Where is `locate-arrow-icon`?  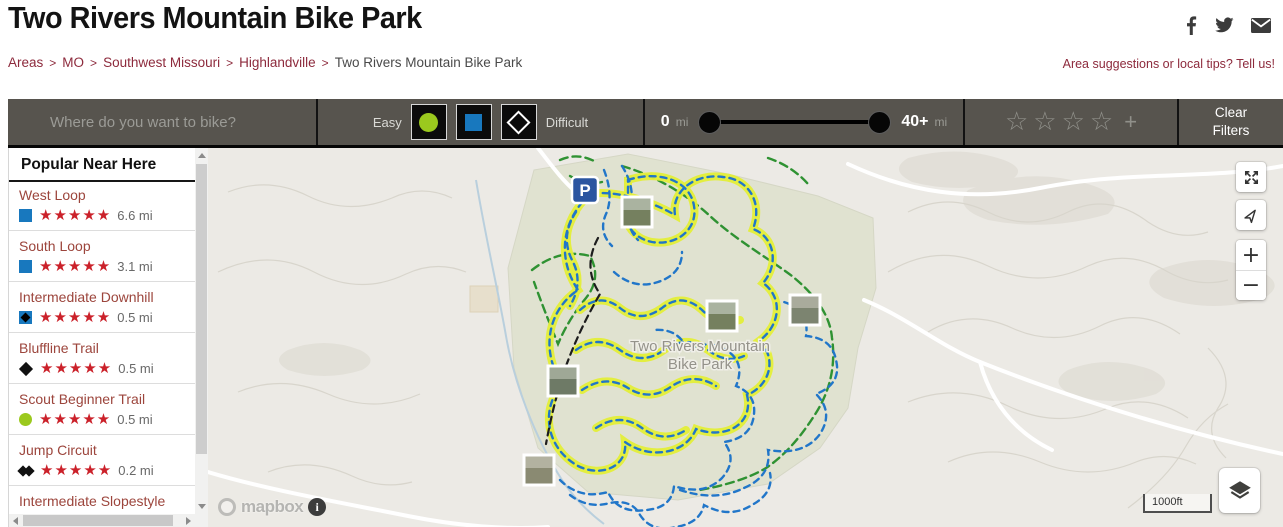 locate-arrow-icon is located at coordinates (1249, 216).